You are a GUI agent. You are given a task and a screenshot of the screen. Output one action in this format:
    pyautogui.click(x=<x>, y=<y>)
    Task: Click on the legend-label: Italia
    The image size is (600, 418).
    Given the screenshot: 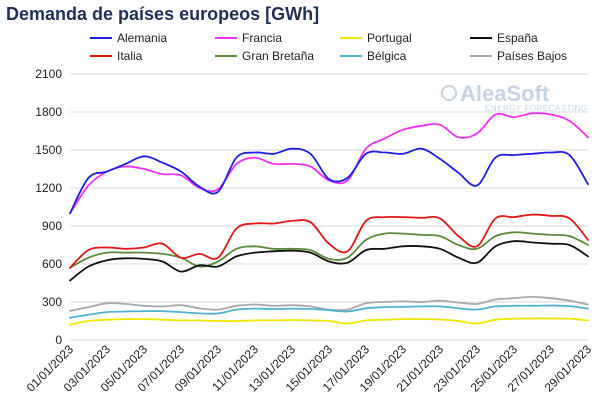 What is the action you would take?
    pyautogui.click(x=130, y=56)
    